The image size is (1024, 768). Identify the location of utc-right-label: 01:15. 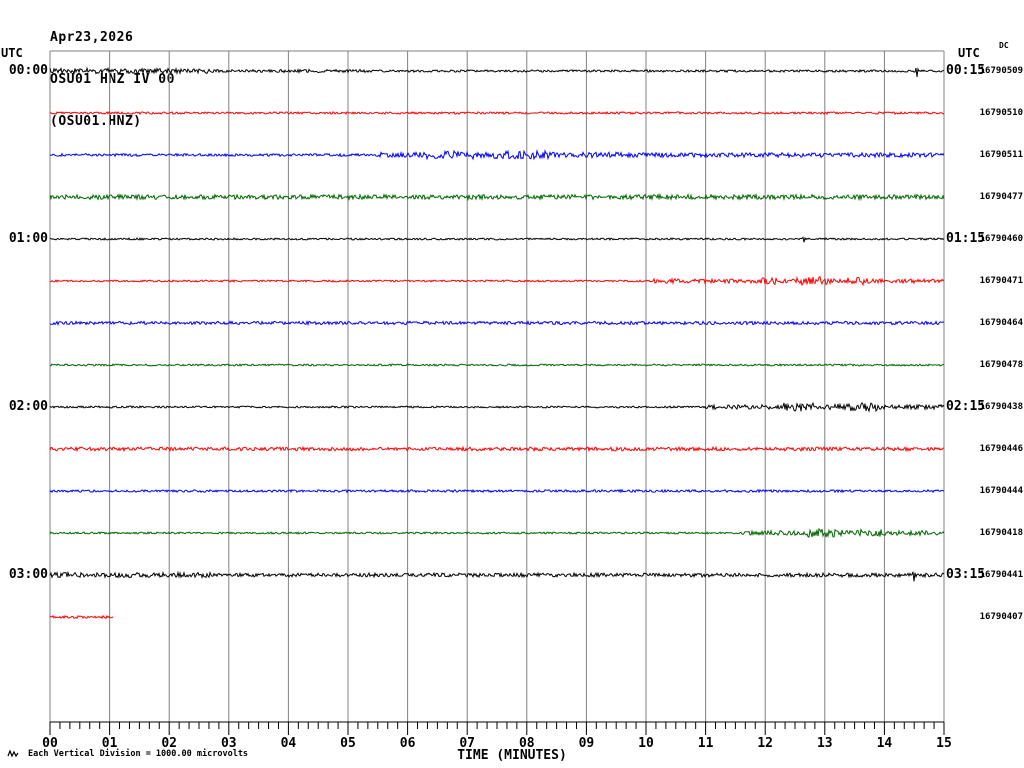
(966, 238).